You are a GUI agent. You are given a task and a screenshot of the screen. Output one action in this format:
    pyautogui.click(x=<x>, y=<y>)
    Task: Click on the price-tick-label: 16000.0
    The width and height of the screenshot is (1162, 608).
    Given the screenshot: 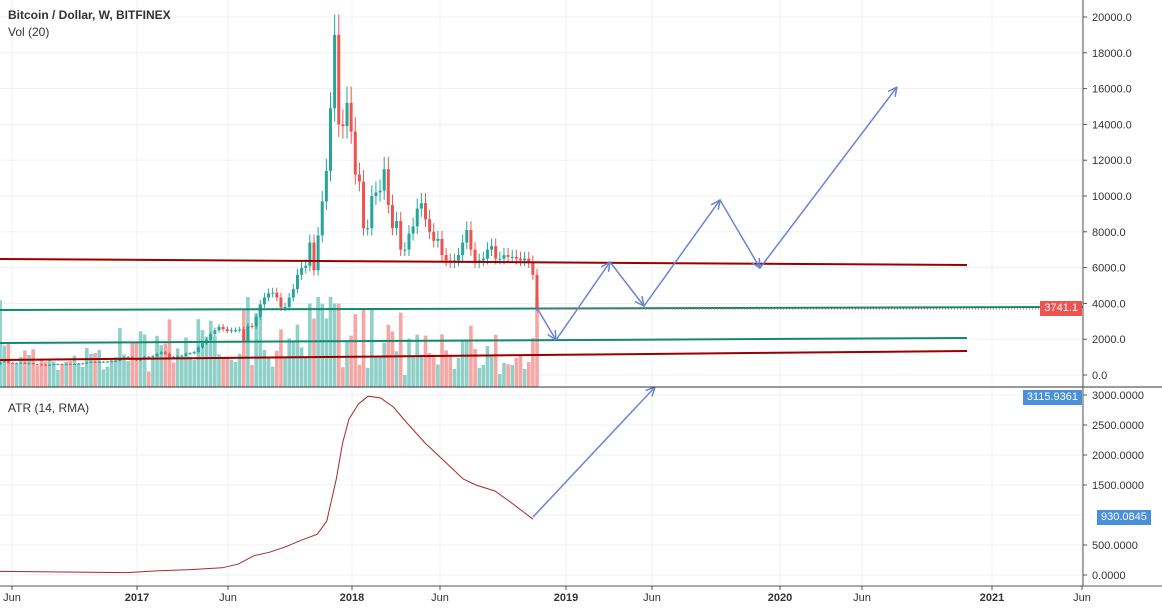 What is the action you would take?
    pyautogui.click(x=1112, y=90)
    